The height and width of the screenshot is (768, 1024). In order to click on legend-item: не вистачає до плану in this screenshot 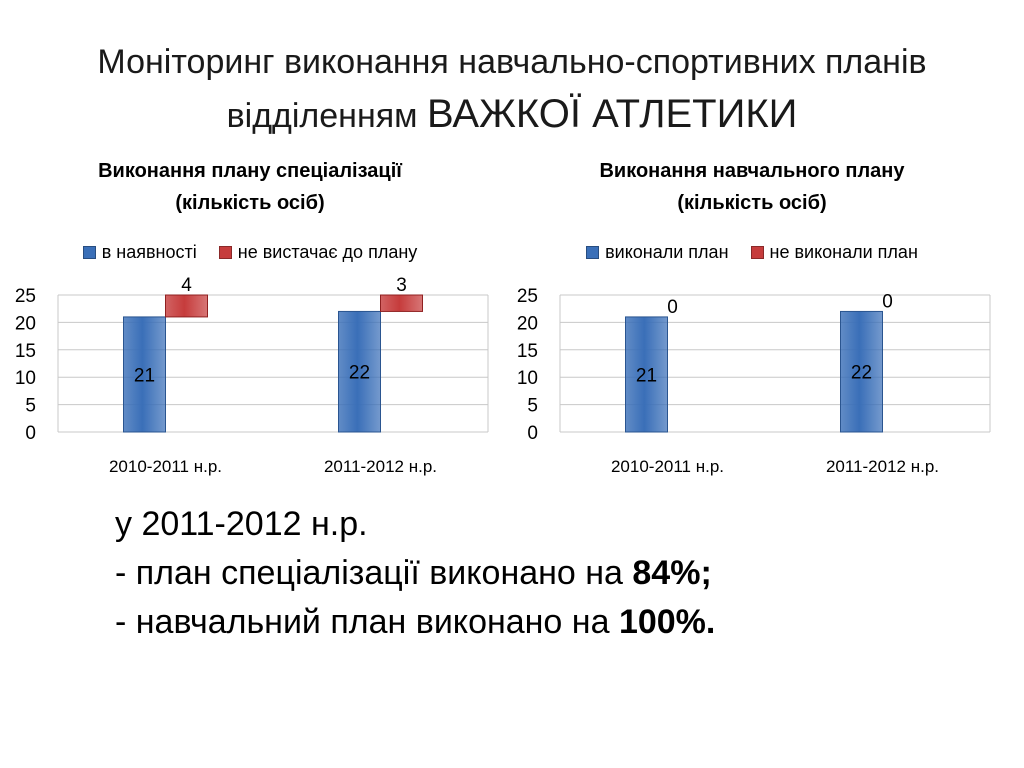, I will do `click(318, 252)`.